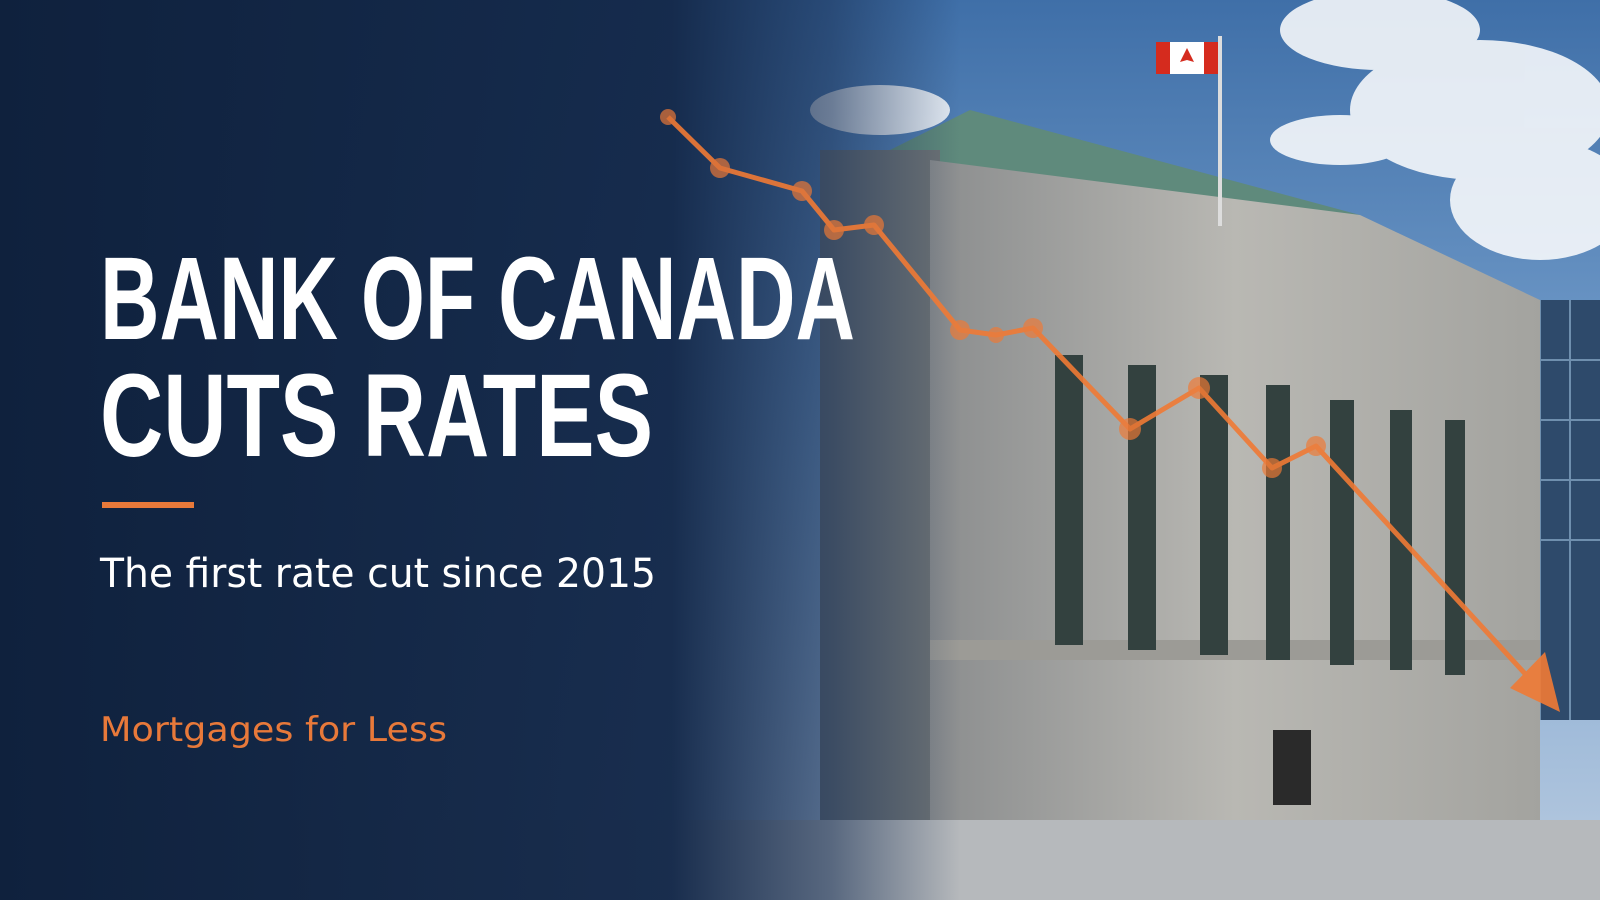  Describe the element at coordinates (273, 730) in the screenshot. I see `brand: Mortgages for Less` at that location.